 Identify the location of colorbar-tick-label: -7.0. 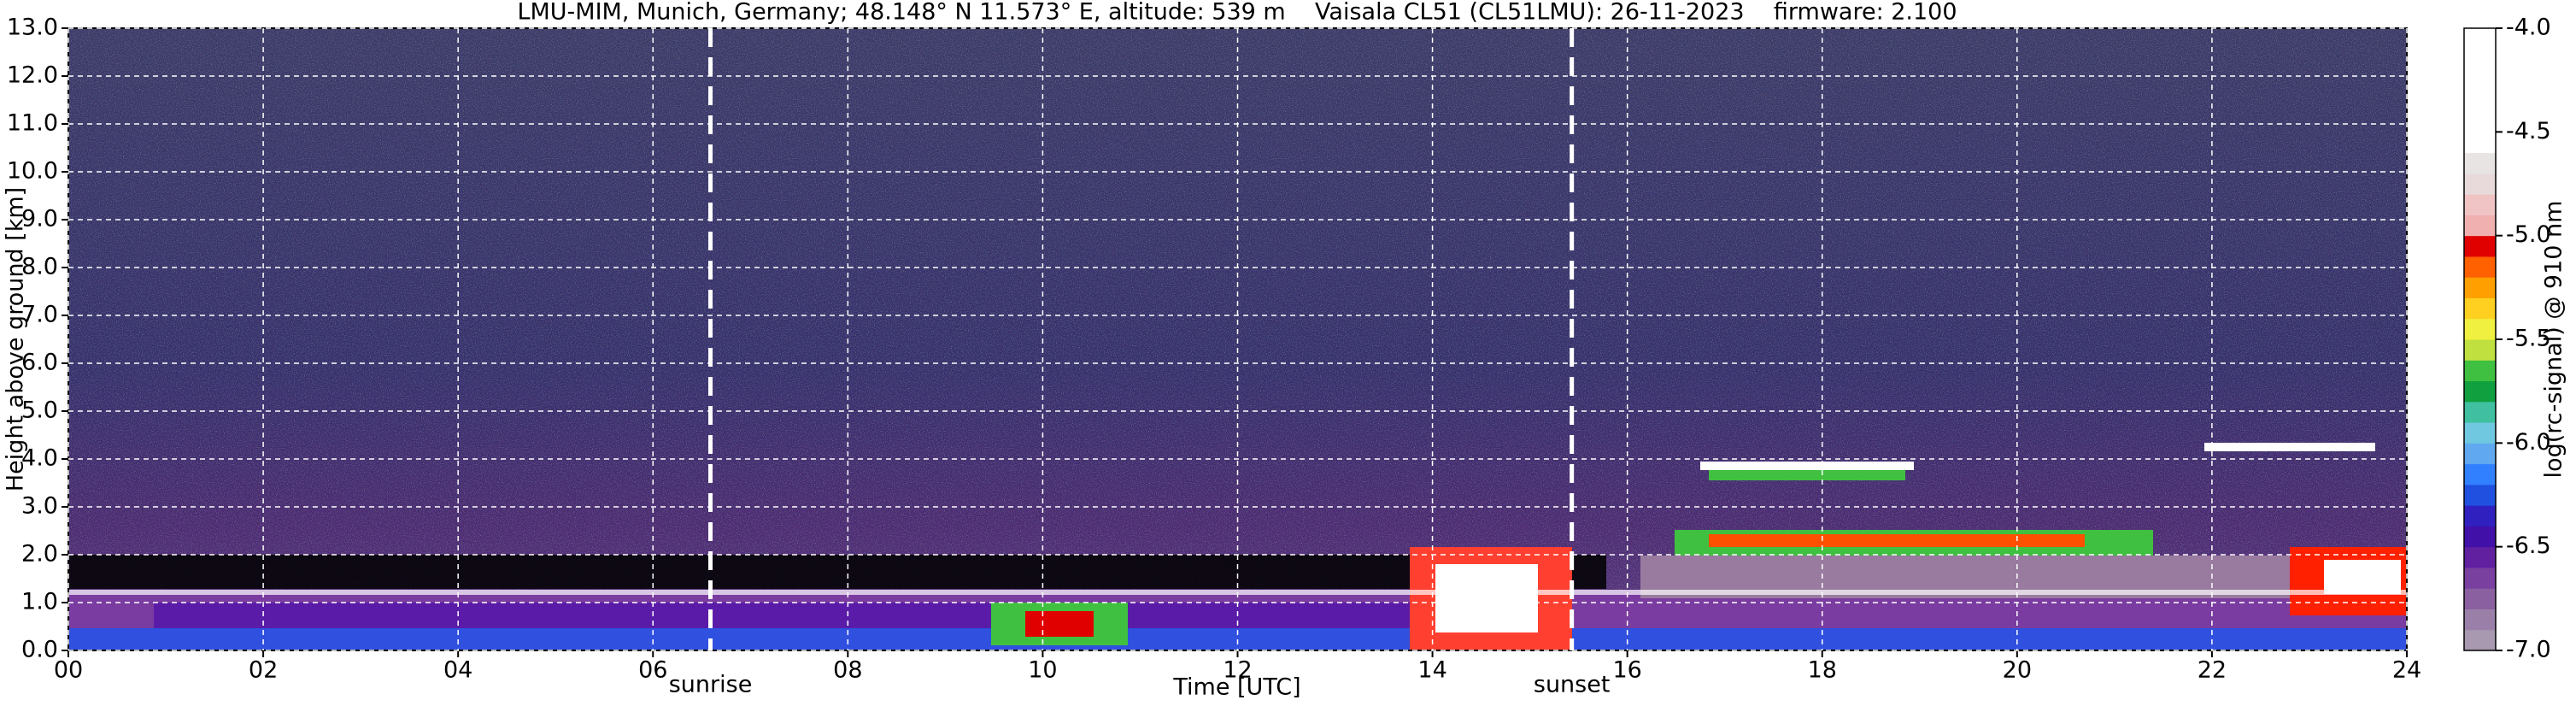
(2528, 650).